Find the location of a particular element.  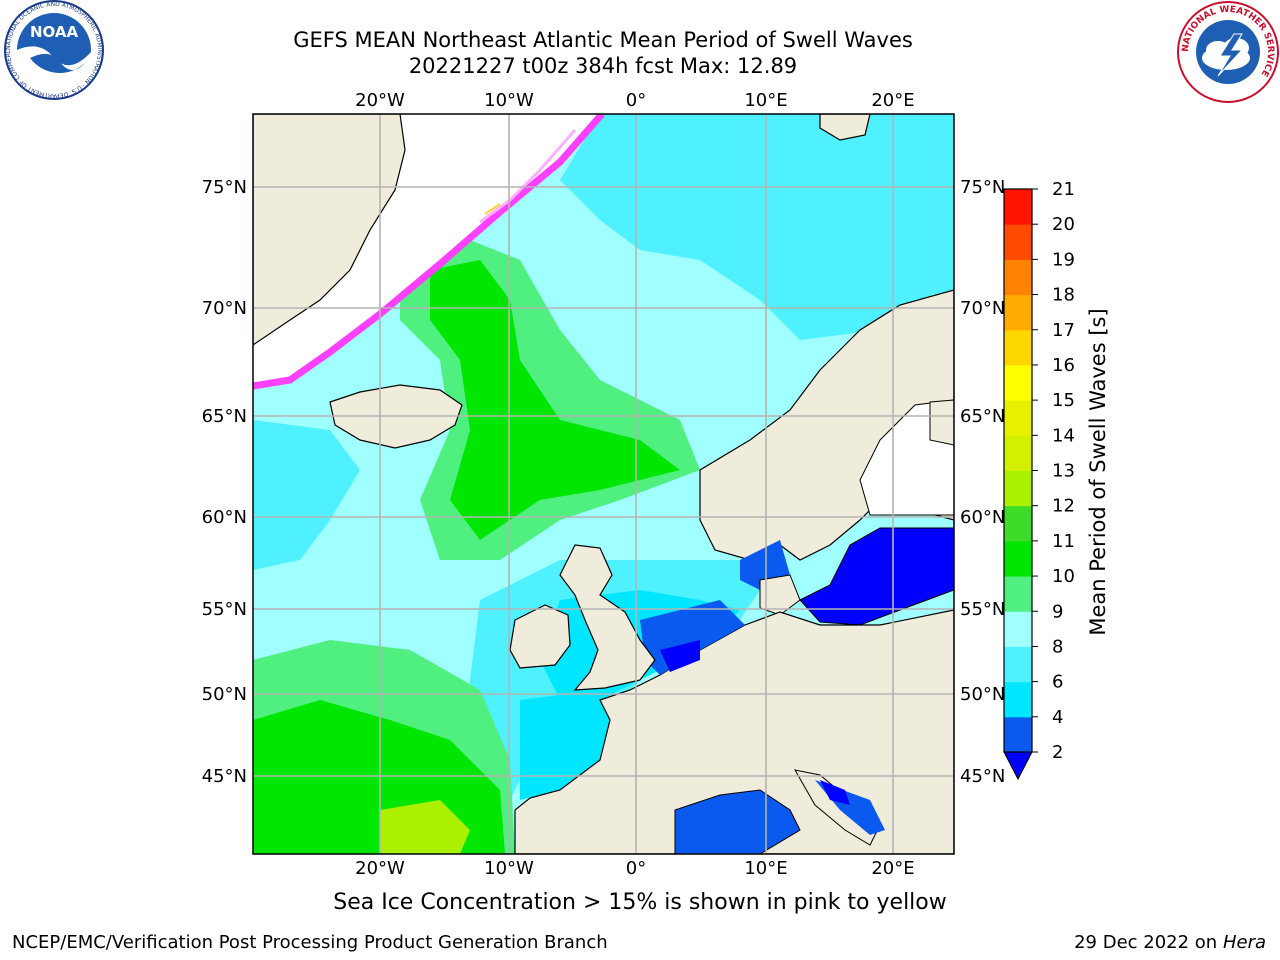

lon-label-bottom: 10°E is located at coordinates (765, 868).